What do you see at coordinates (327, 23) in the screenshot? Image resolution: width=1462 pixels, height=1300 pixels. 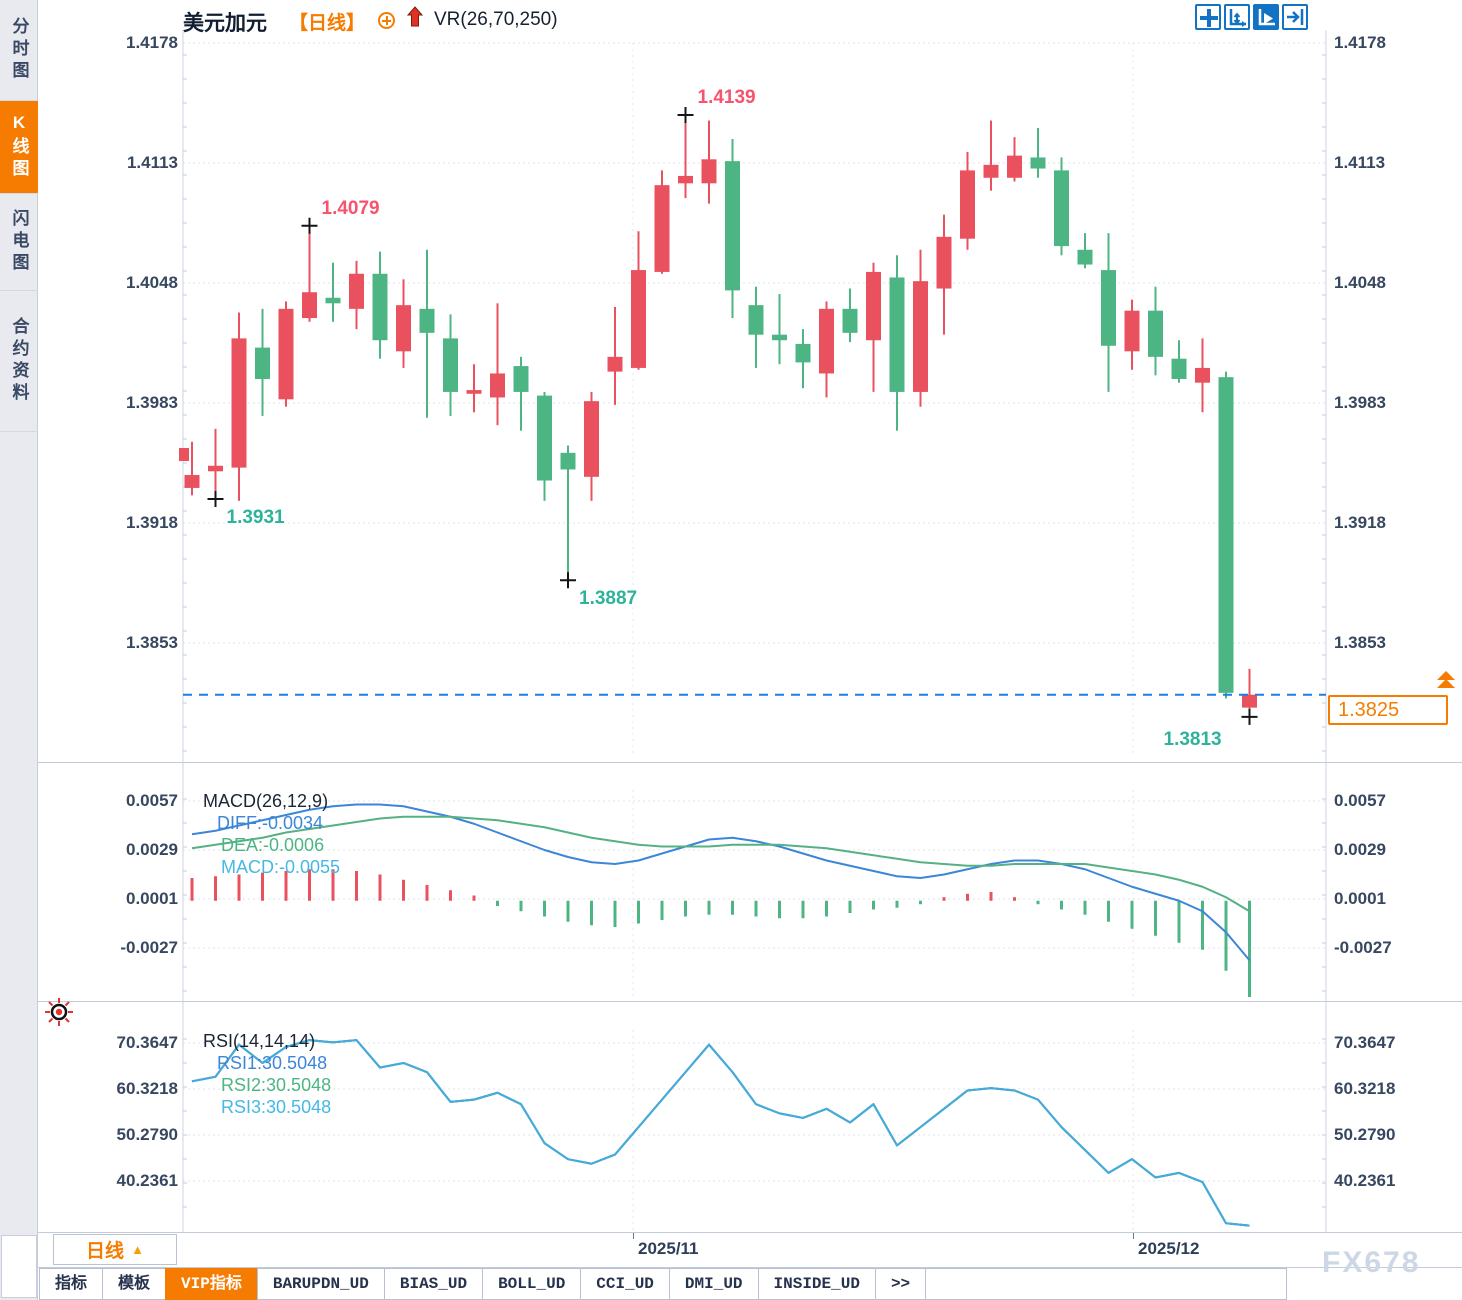 I see `period-tag: 【日线】` at bounding box center [327, 23].